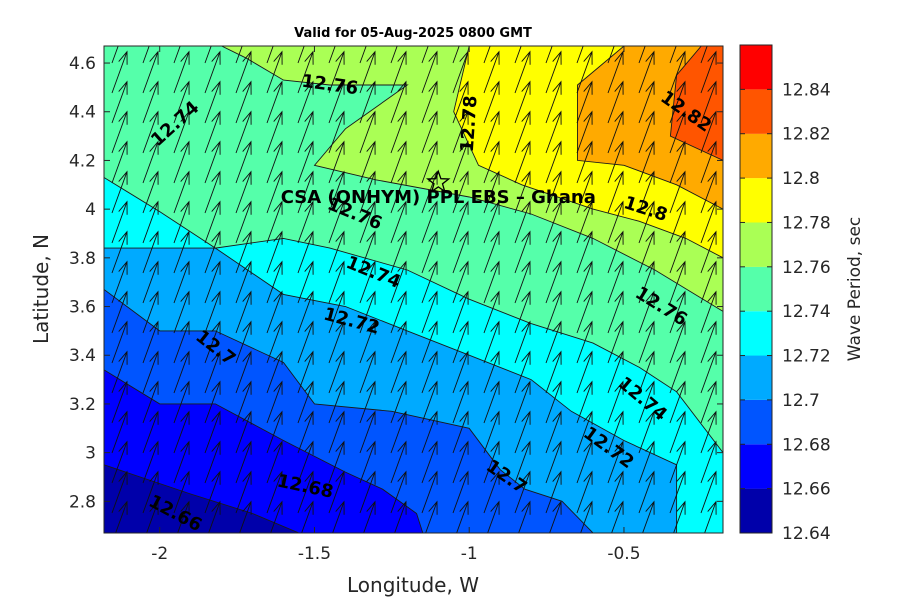  I want to click on contour-line-12.78, so click(588, 152).